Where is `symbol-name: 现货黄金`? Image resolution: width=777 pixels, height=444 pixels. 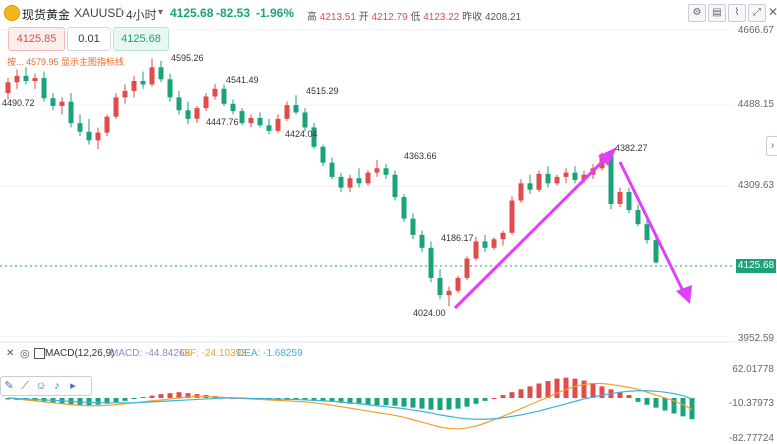 symbol-name: 现货黄金 is located at coordinates (46, 15).